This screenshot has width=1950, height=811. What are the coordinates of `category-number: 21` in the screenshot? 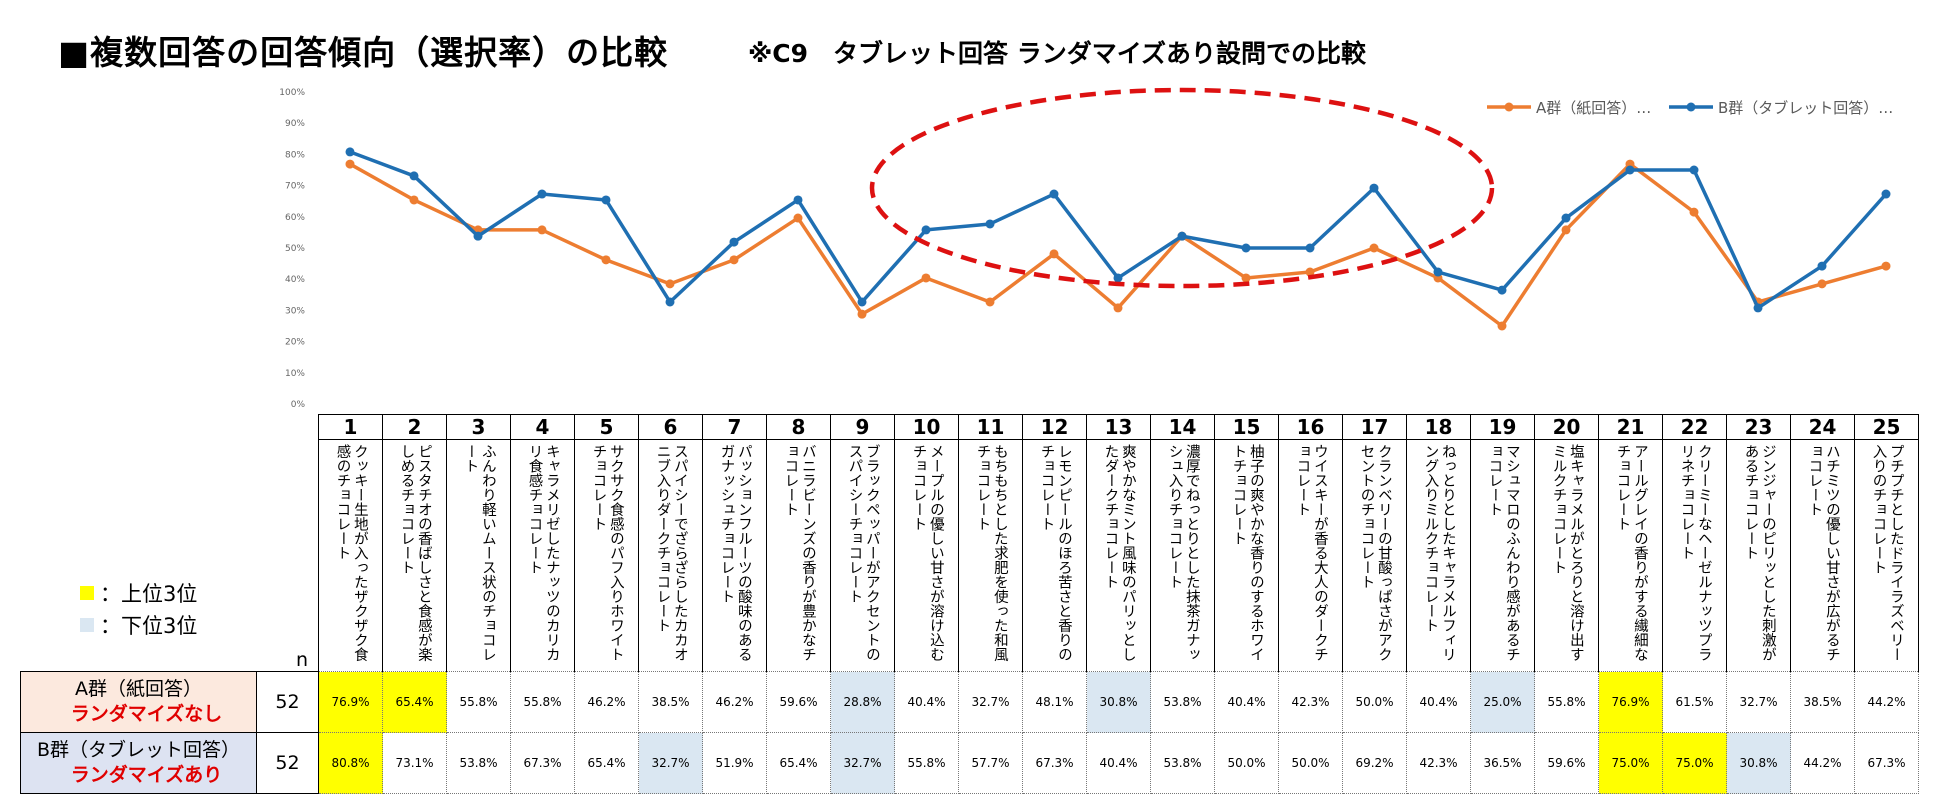 It's located at (1631, 427).